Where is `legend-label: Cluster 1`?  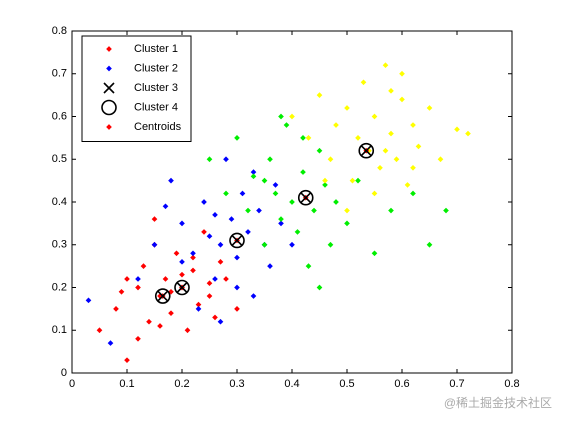 legend-label: Cluster 1 is located at coordinates (156, 49).